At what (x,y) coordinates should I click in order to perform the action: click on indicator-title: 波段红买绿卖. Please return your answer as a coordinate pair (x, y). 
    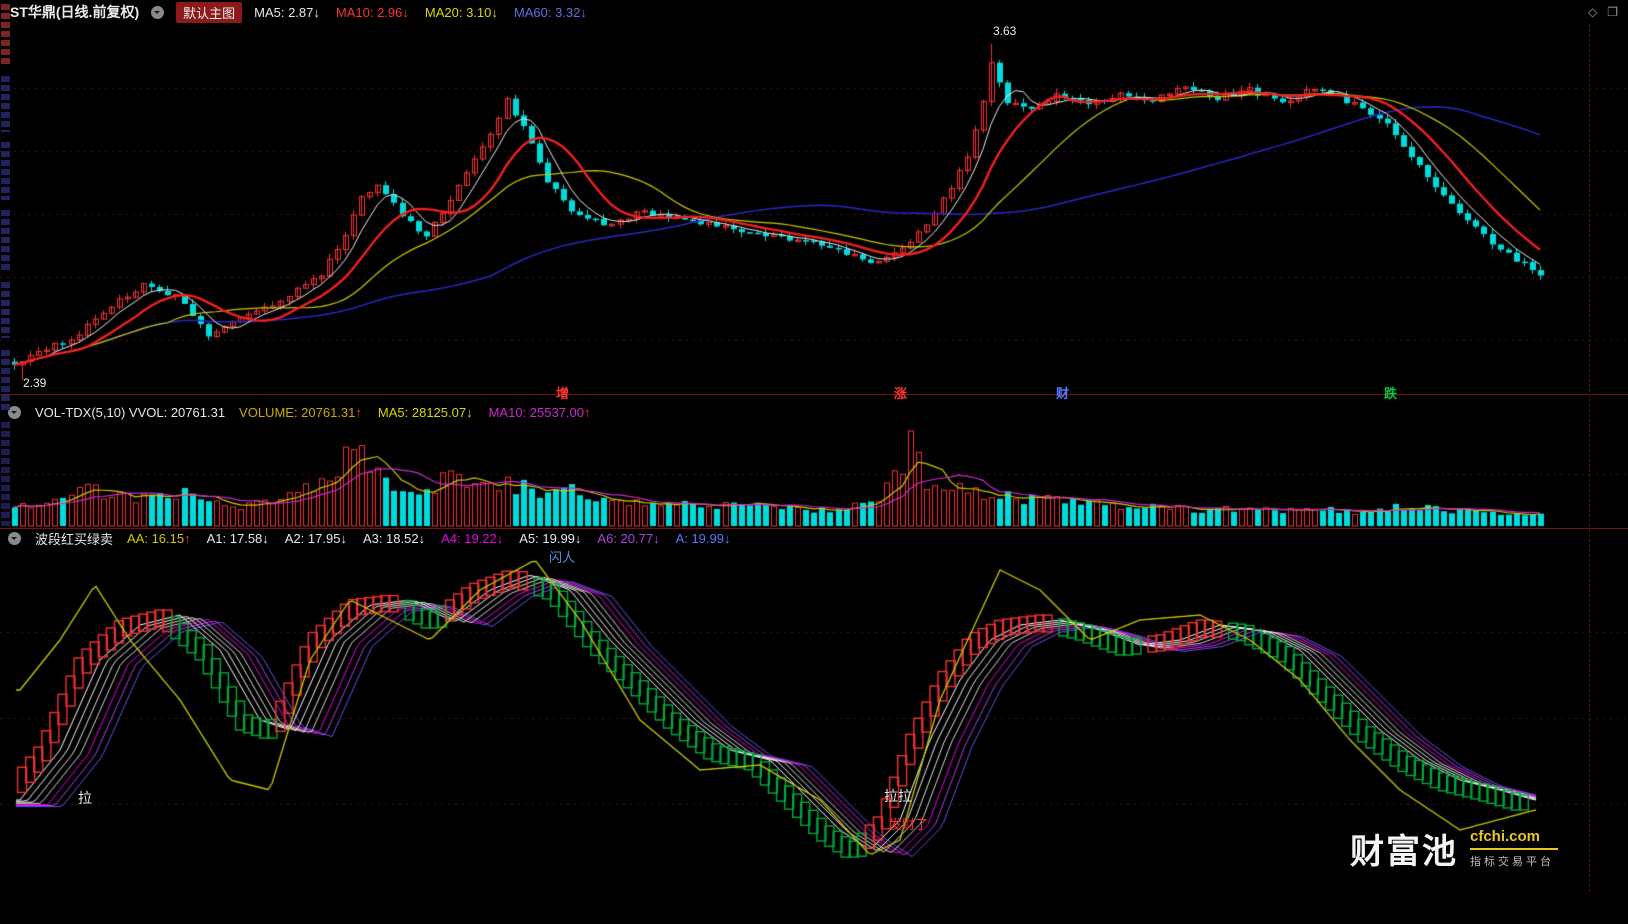
    Looking at the image, I should click on (74, 539).